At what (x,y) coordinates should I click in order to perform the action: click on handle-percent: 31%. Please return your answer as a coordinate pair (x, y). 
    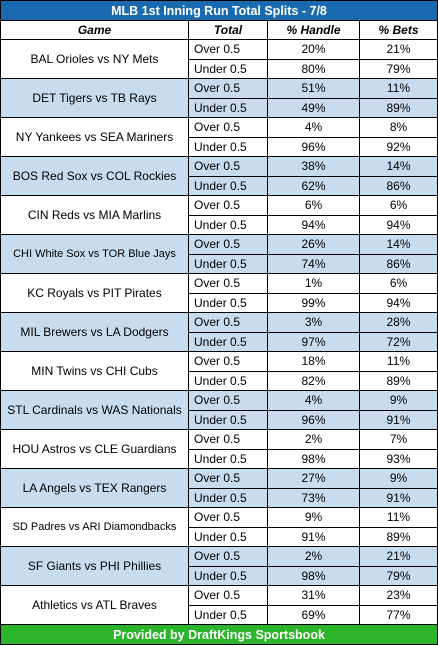
    Looking at the image, I should click on (313, 595).